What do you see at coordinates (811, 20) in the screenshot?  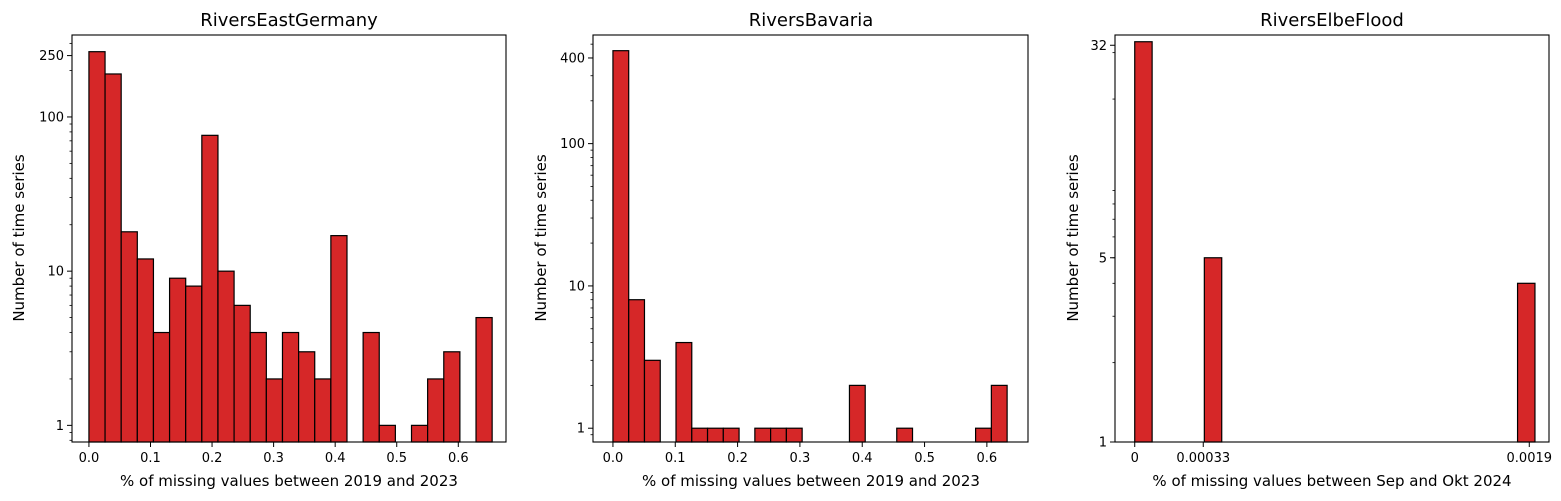 I see `chart-title: RiversBavaria` at bounding box center [811, 20].